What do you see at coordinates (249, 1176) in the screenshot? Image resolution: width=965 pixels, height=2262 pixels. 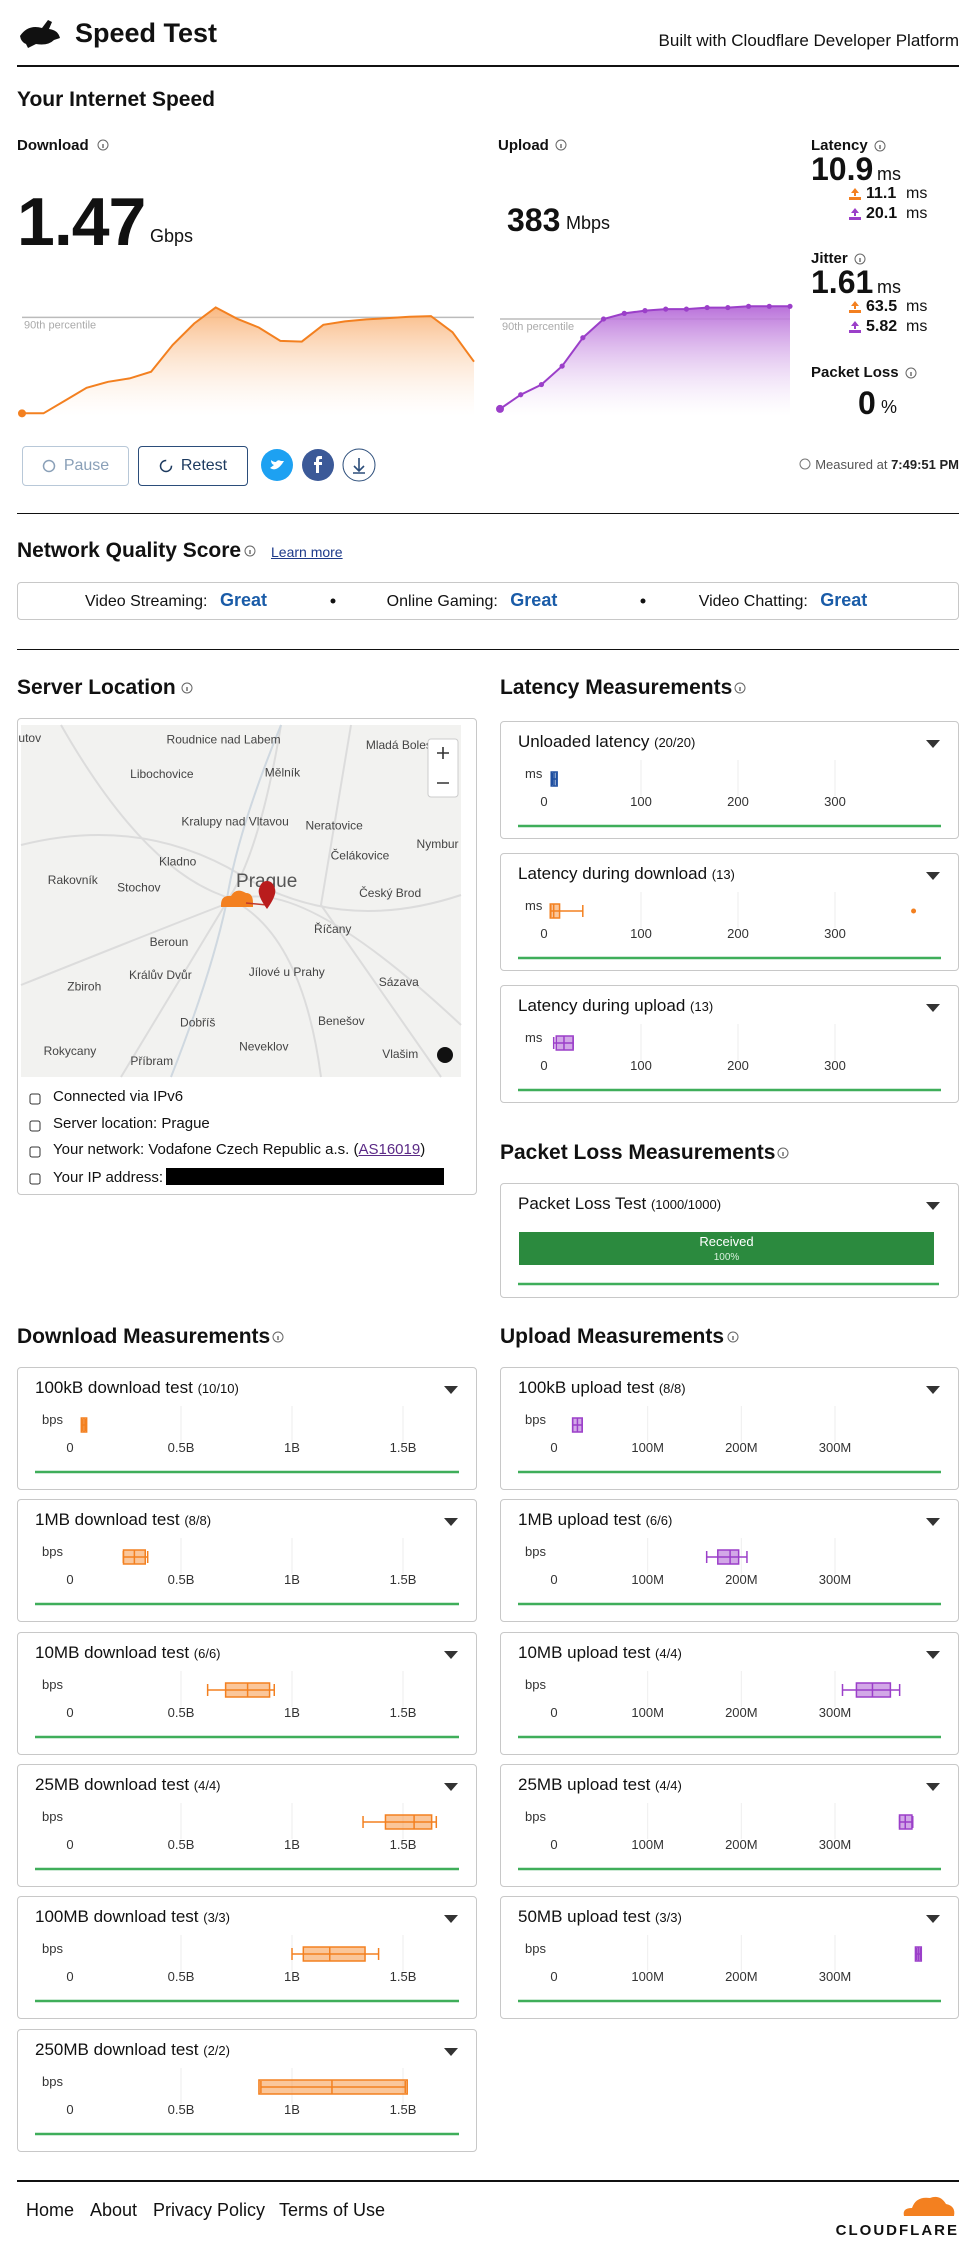 I see `server-row: Your IP address:` at bounding box center [249, 1176].